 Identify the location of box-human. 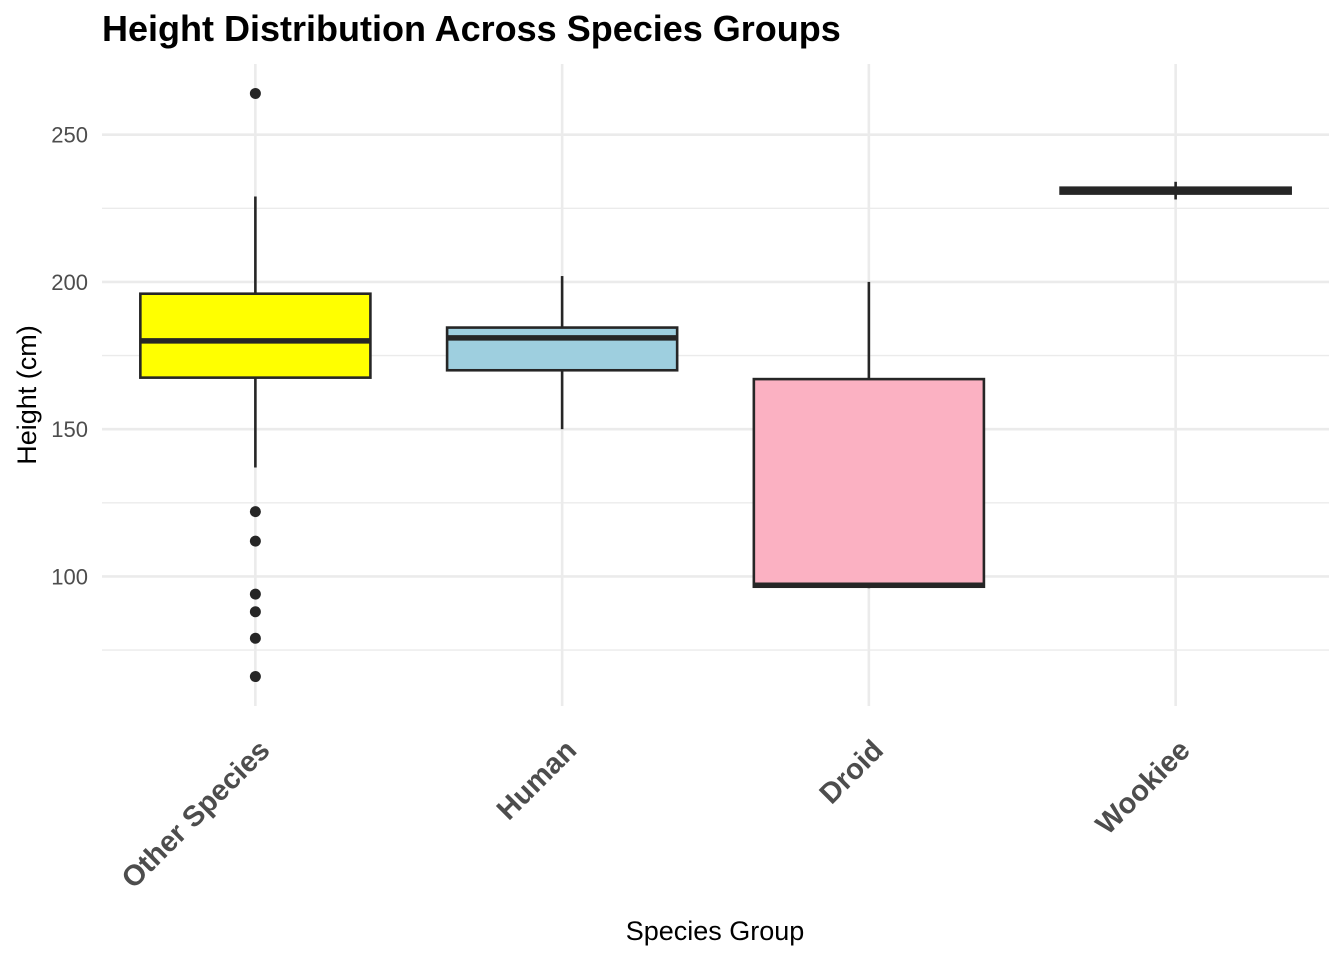
(562, 353).